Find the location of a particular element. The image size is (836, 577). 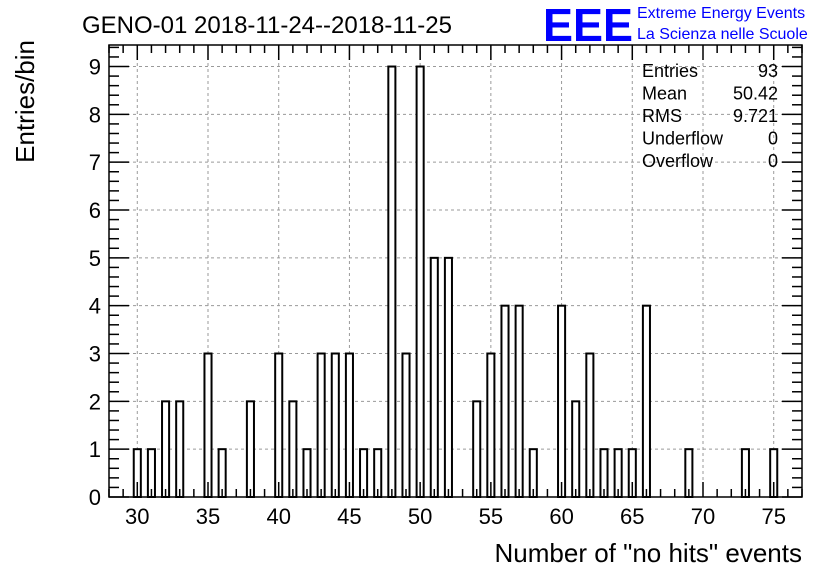

x-tick-label: 55 is located at coordinates (491, 516).